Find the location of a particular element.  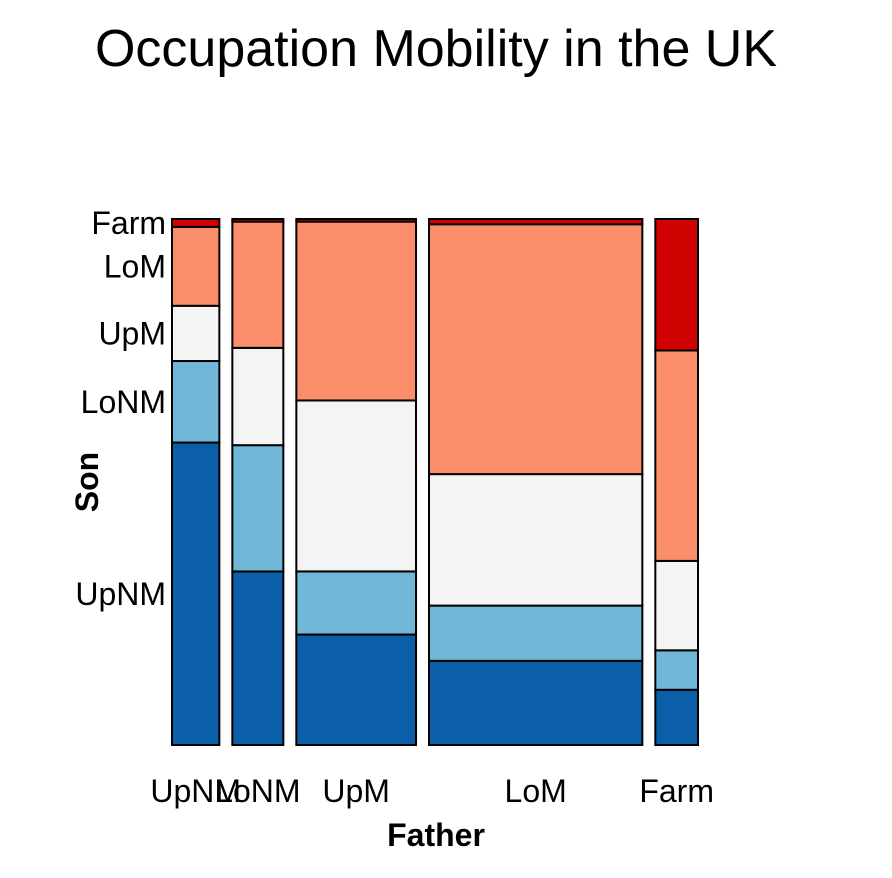

tile-father-farm-son-lom is located at coordinates (677, 455).